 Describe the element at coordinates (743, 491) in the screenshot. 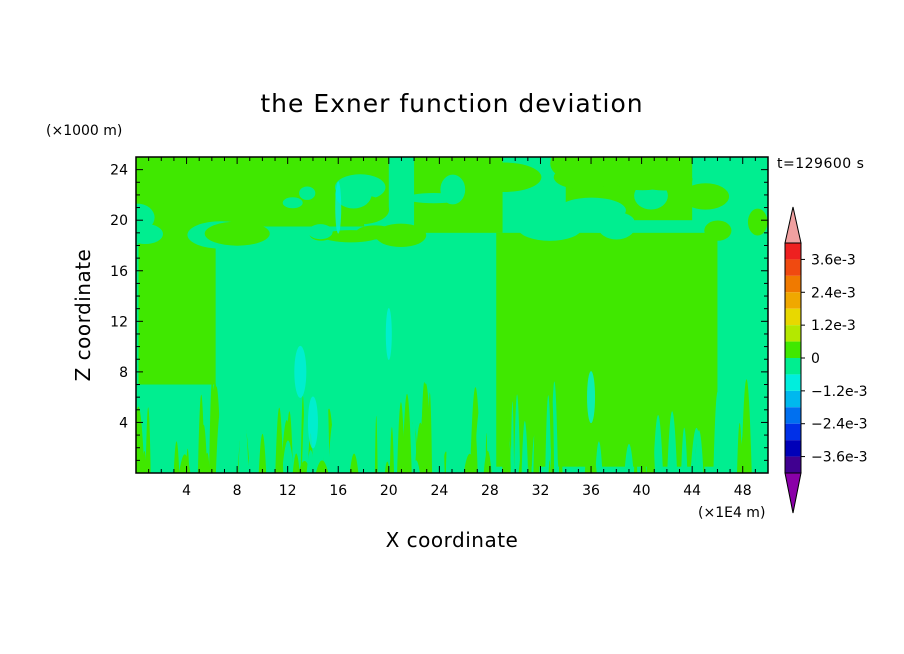

I see `x-tick-label: 48` at that location.